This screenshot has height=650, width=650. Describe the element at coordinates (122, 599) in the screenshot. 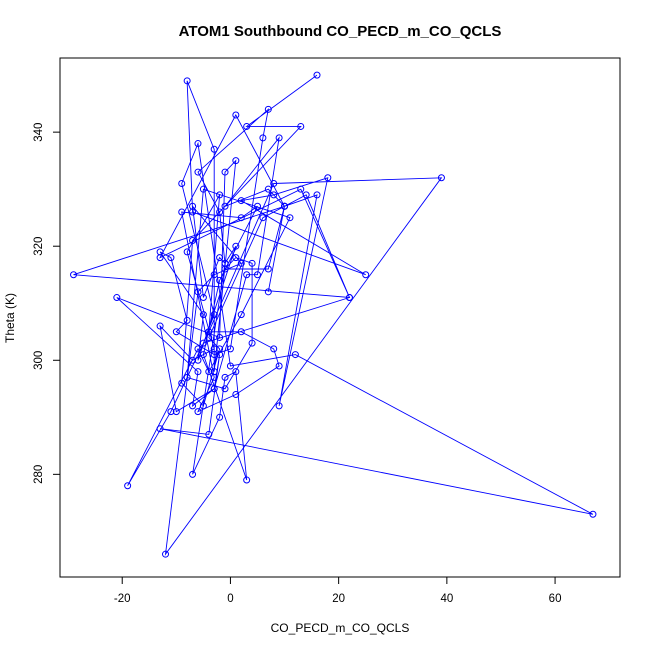

I see `x-tick-label: -20` at that location.